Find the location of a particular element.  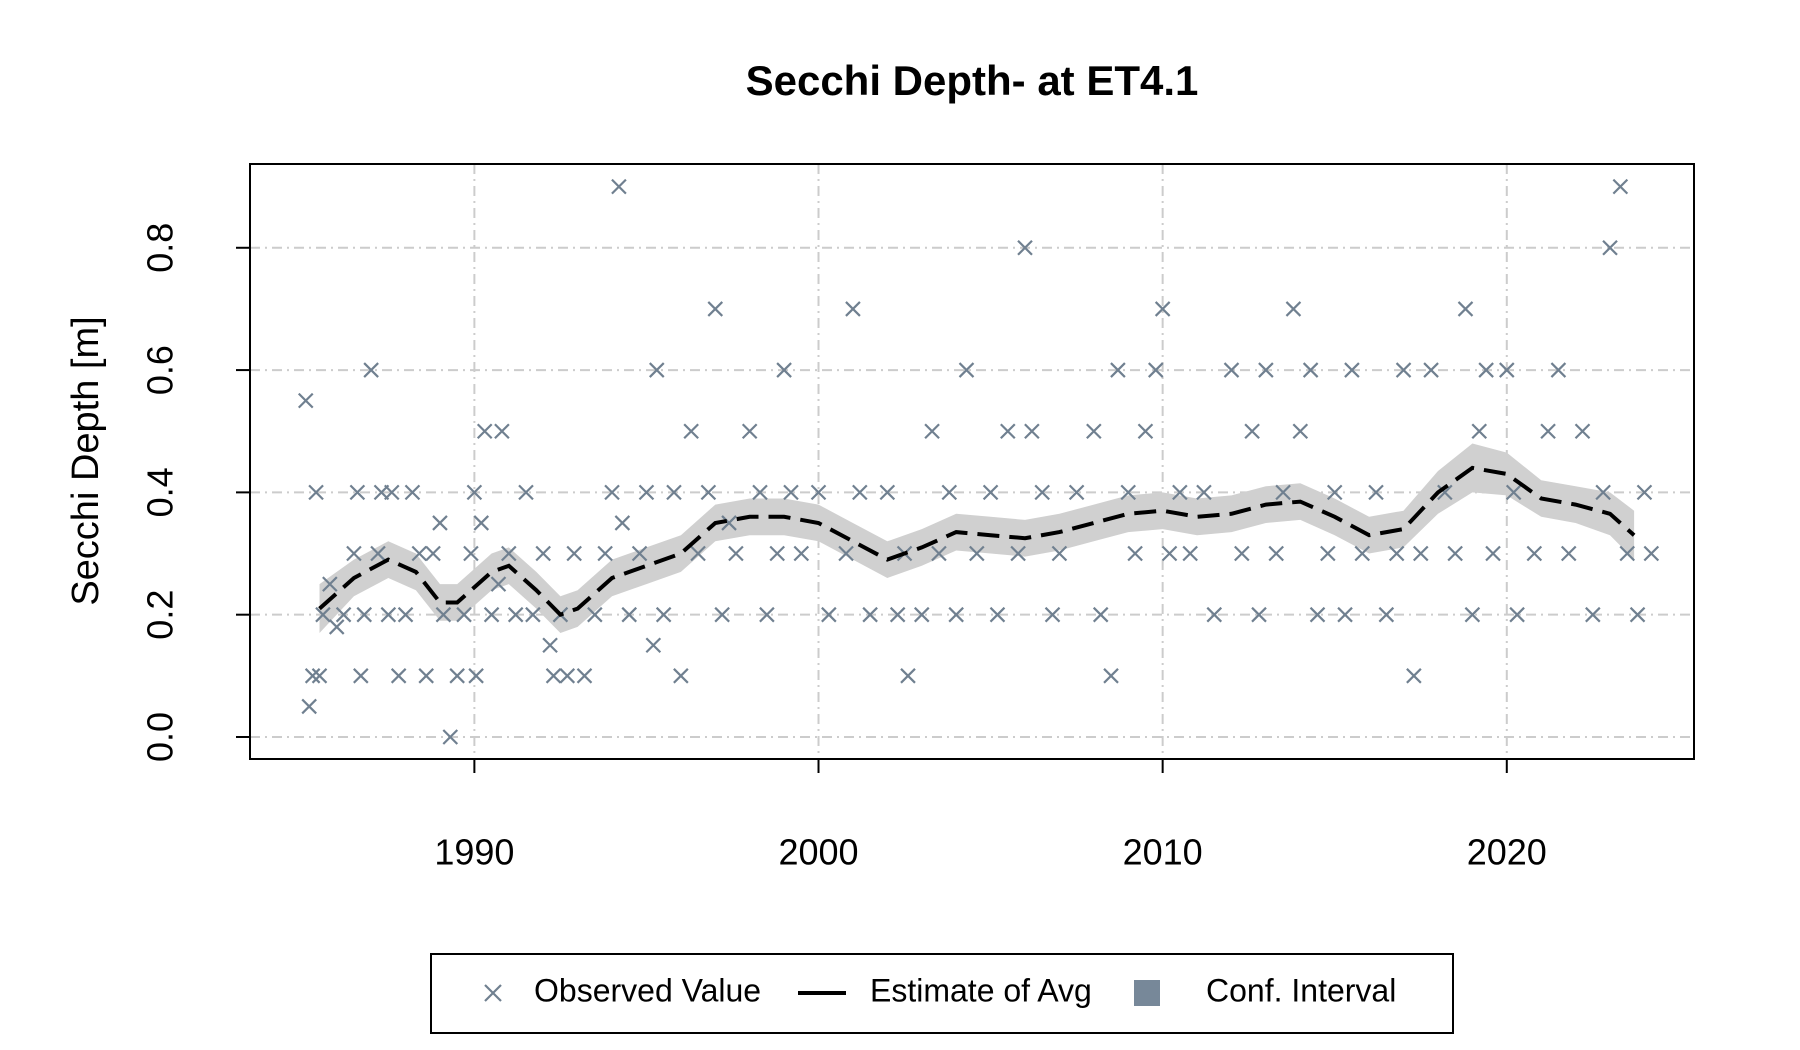

legend-label: Observed Value is located at coordinates (647, 990).